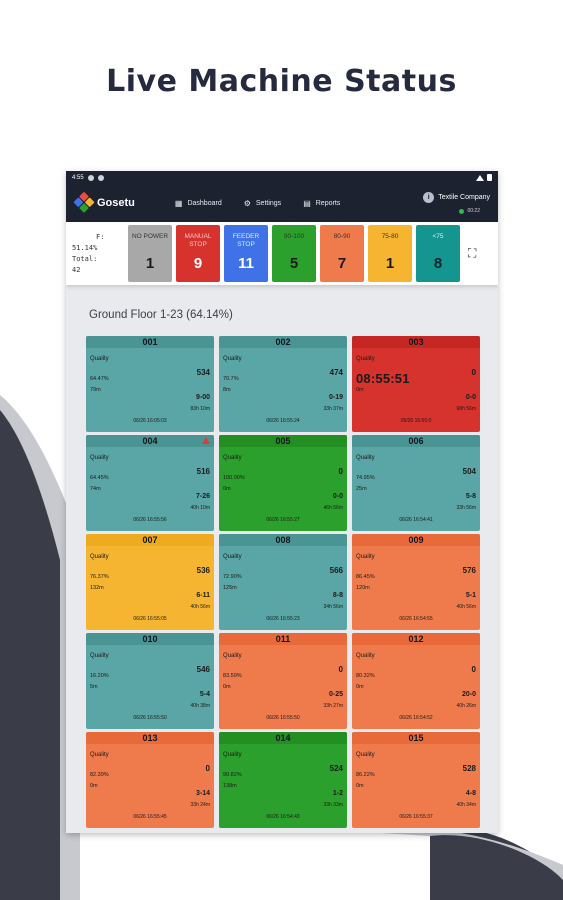  I want to click on avatar: i, so click(429, 197).